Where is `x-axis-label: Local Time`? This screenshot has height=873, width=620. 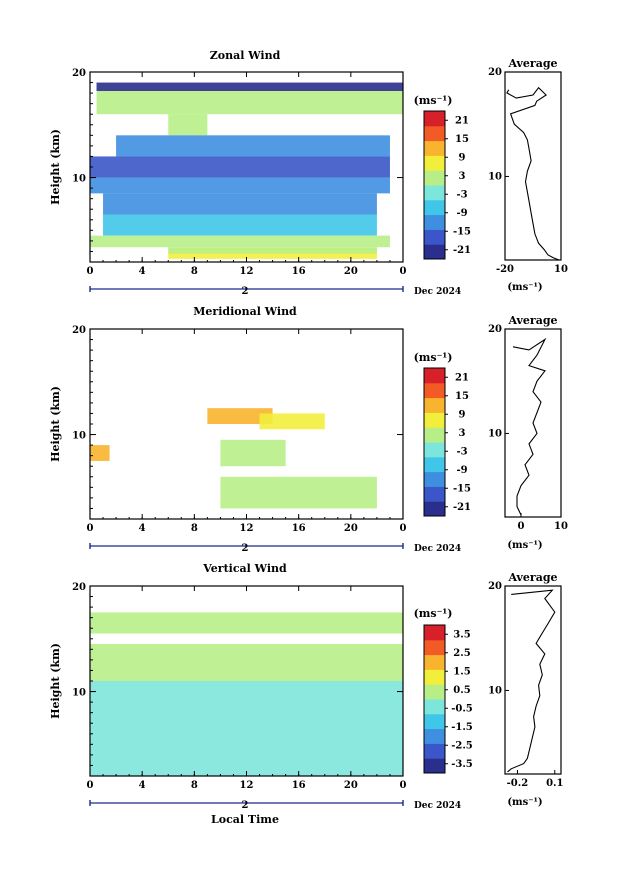
x-axis-label: Local Time is located at coordinates (245, 819).